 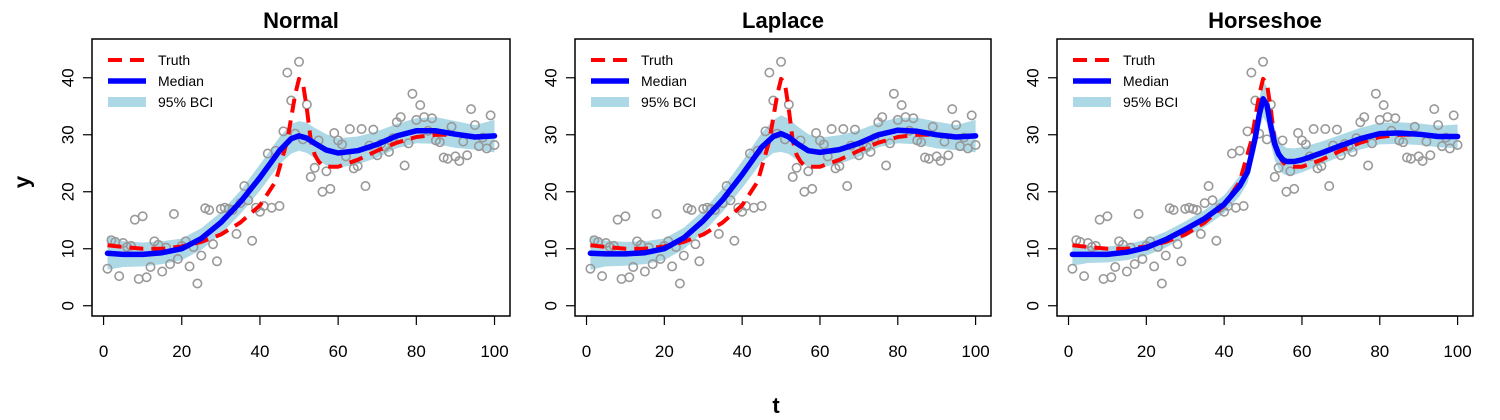 What do you see at coordinates (664, 351) in the screenshot?
I see `x-tick-label: 20` at bounding box center [664, 351].